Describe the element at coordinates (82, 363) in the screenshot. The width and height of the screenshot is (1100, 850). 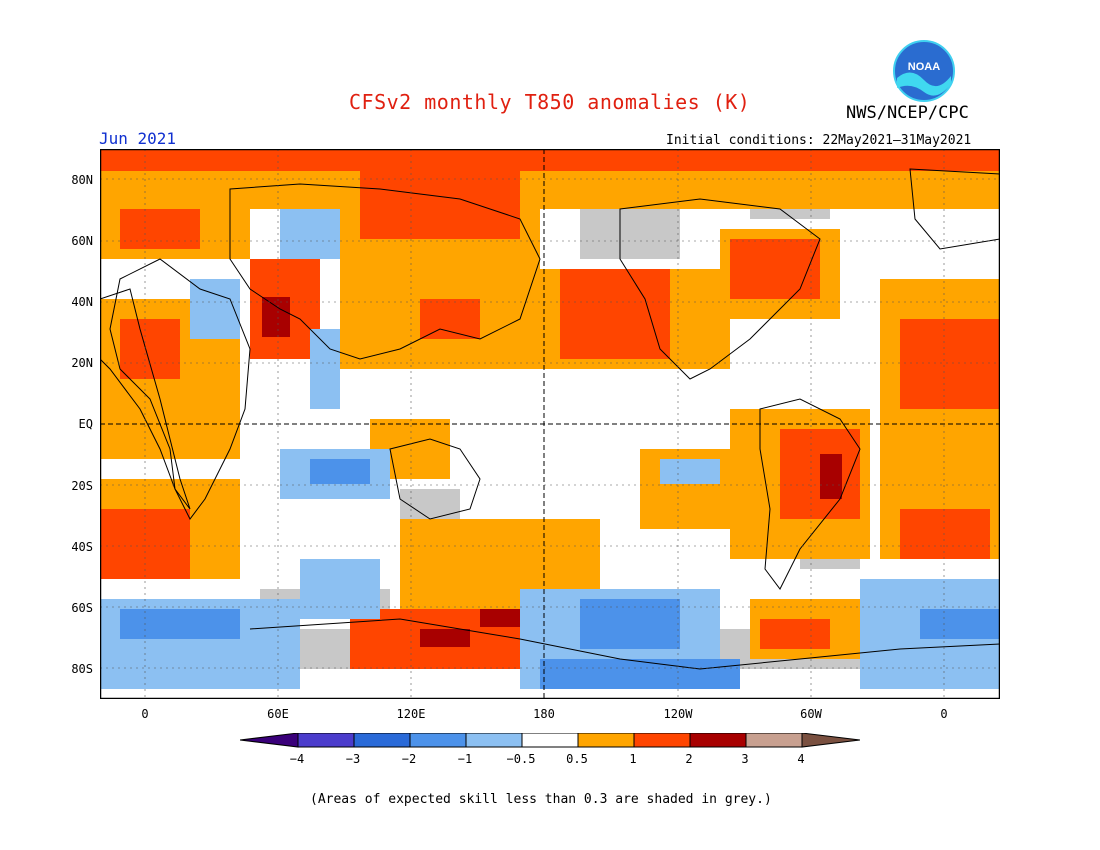
I see `lat-label: 20N` at that location.